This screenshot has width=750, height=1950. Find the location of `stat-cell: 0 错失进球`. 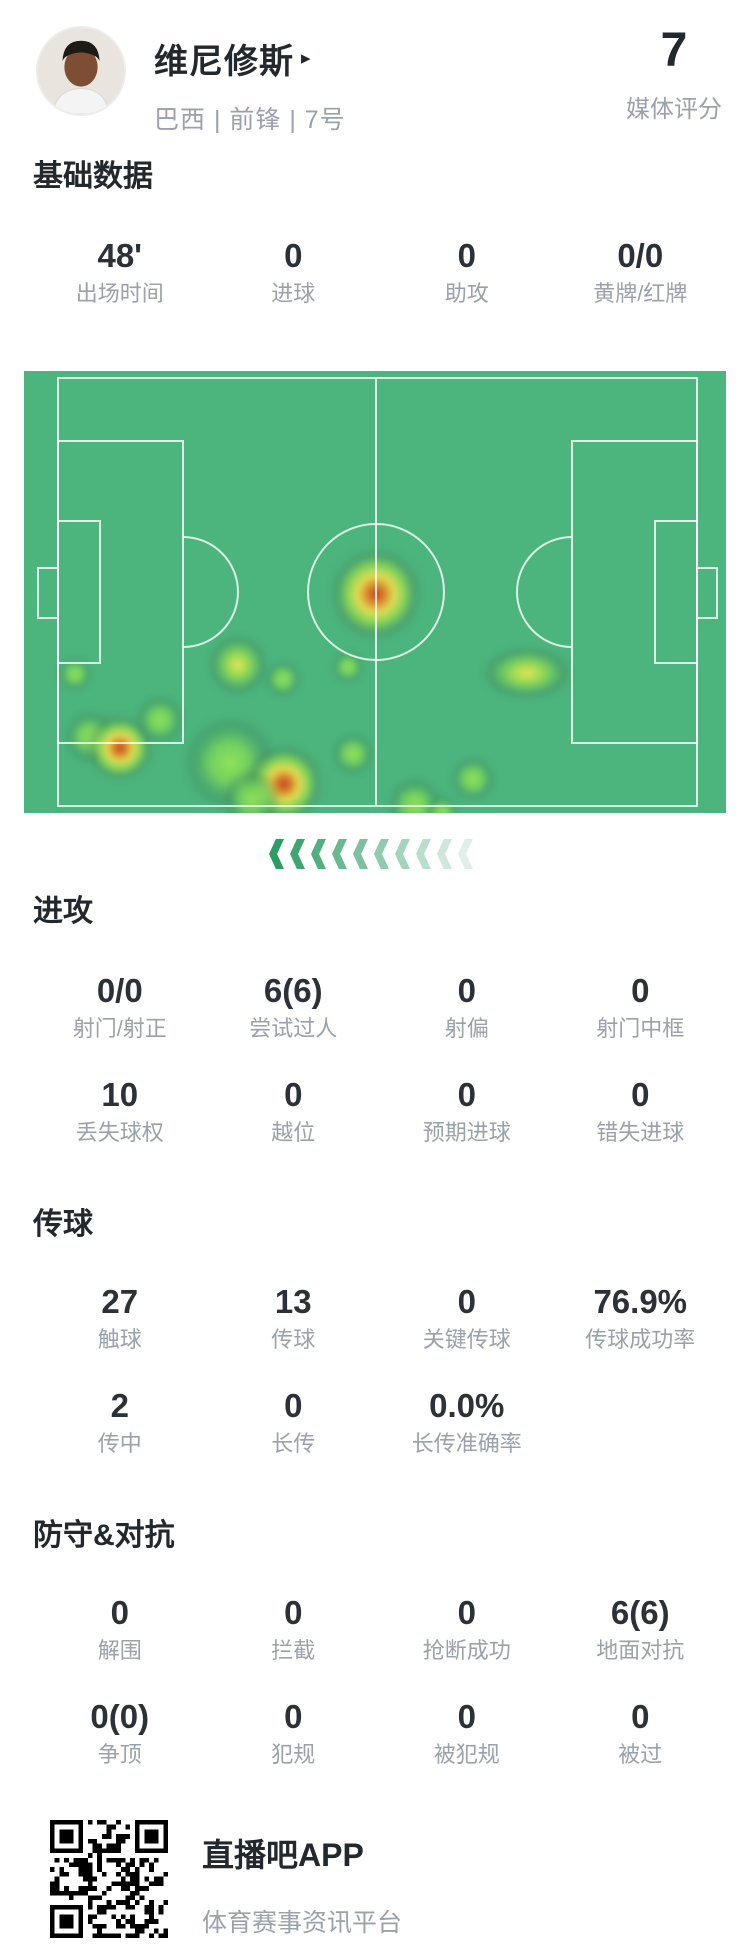

stat-cell: 0 错失进球 is located at coordinates (641, 1111).